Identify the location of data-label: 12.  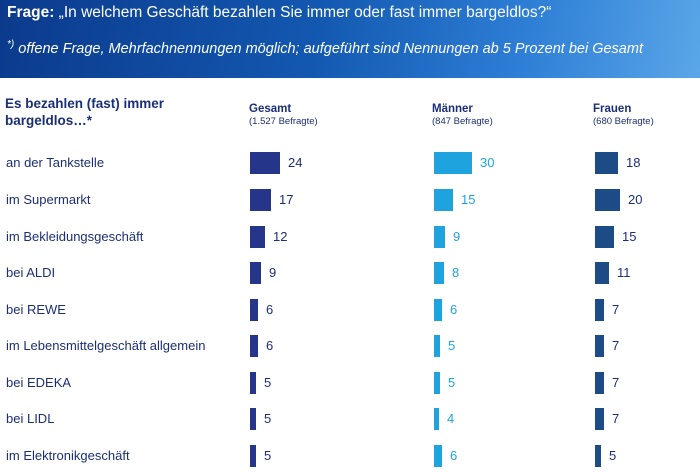
(280, 236).